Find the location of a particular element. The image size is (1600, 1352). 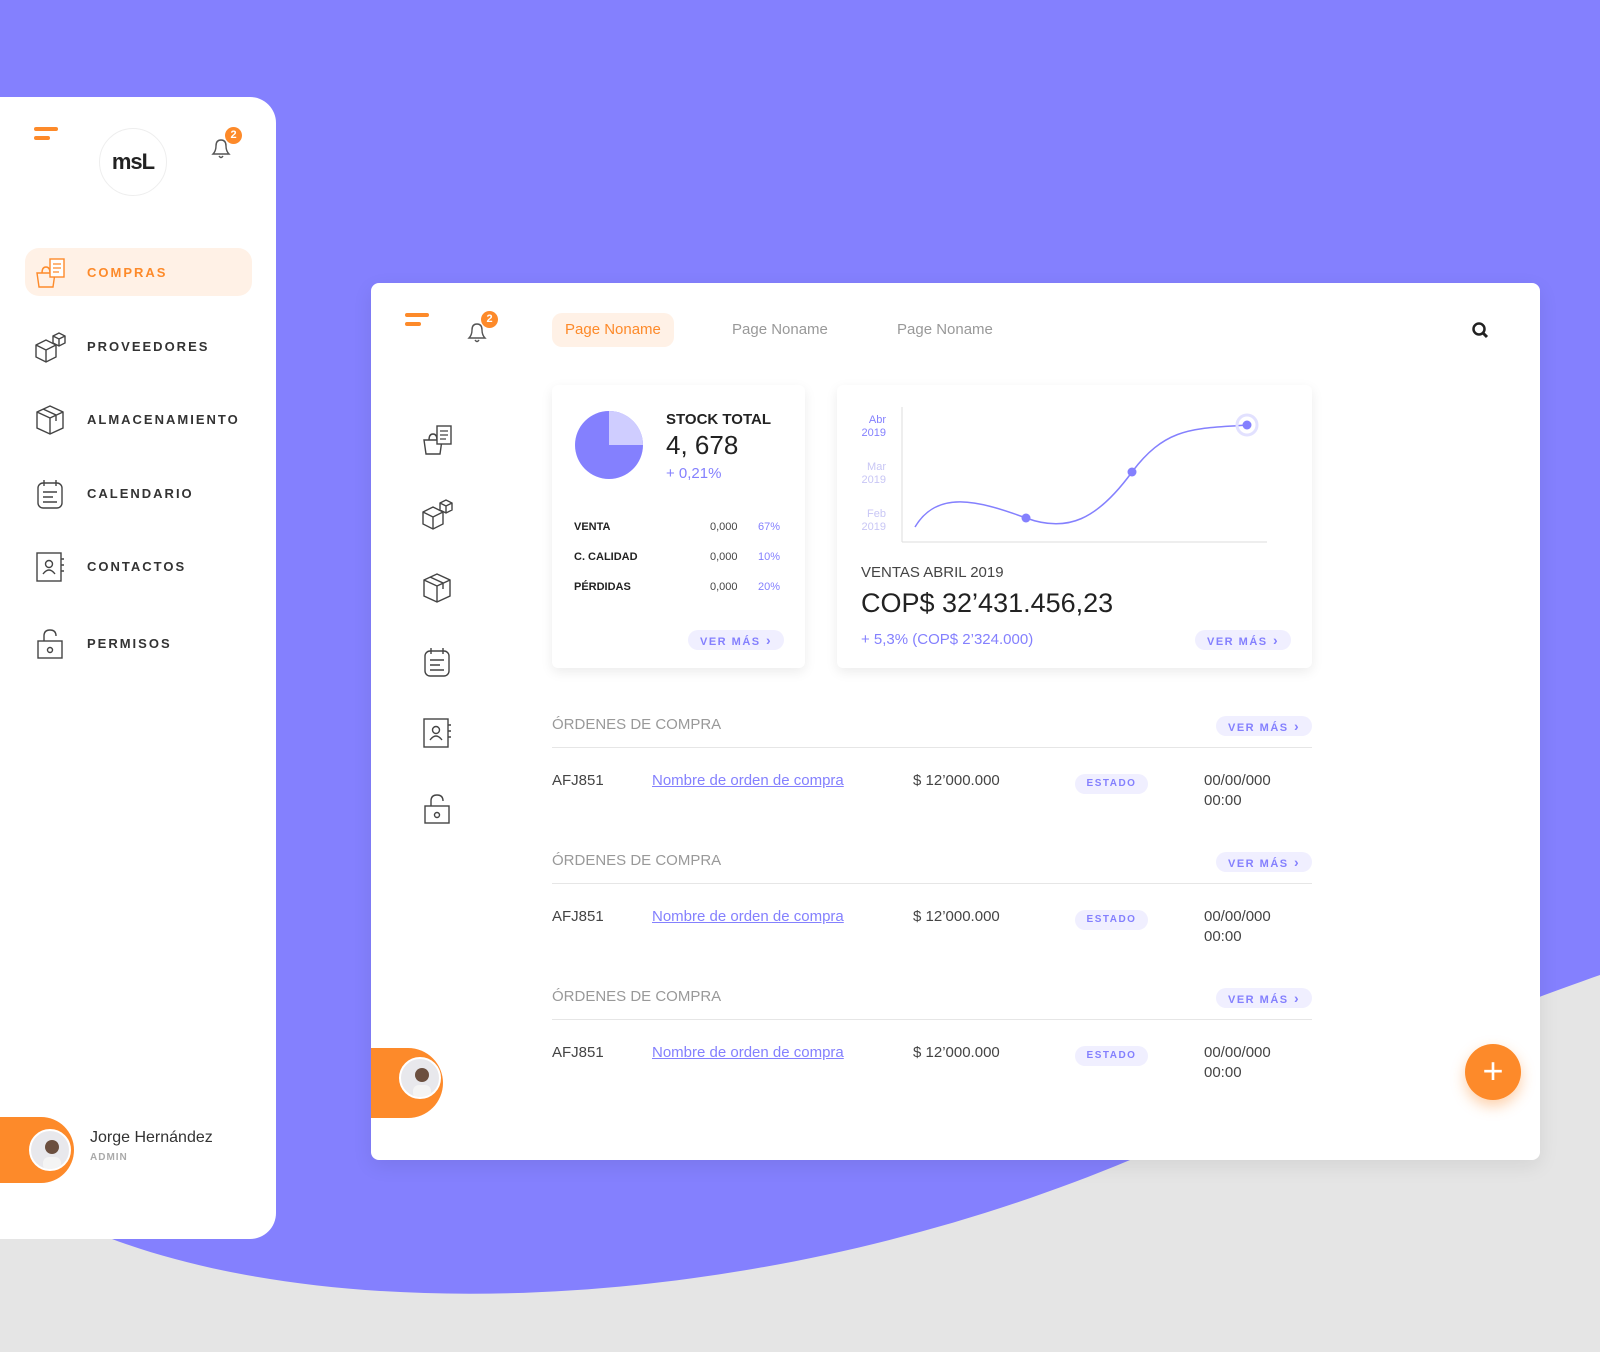

sidebar-item-label: PERMISOS is located at coordinates (129, 643).